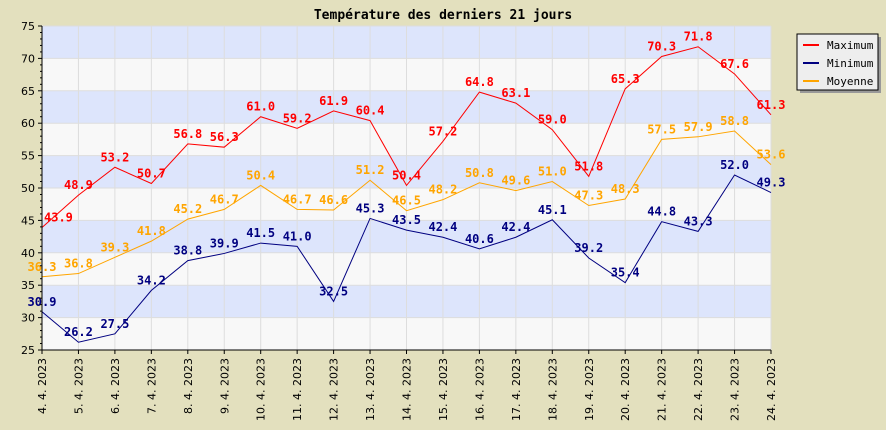 Image resolution: width=886 pixels, height=430 pixels. What do you see at coordinates (662, 389) in the screenshot?
I see `x-tick-label: 21. 4. 2023` at bounding box center [662, 389].